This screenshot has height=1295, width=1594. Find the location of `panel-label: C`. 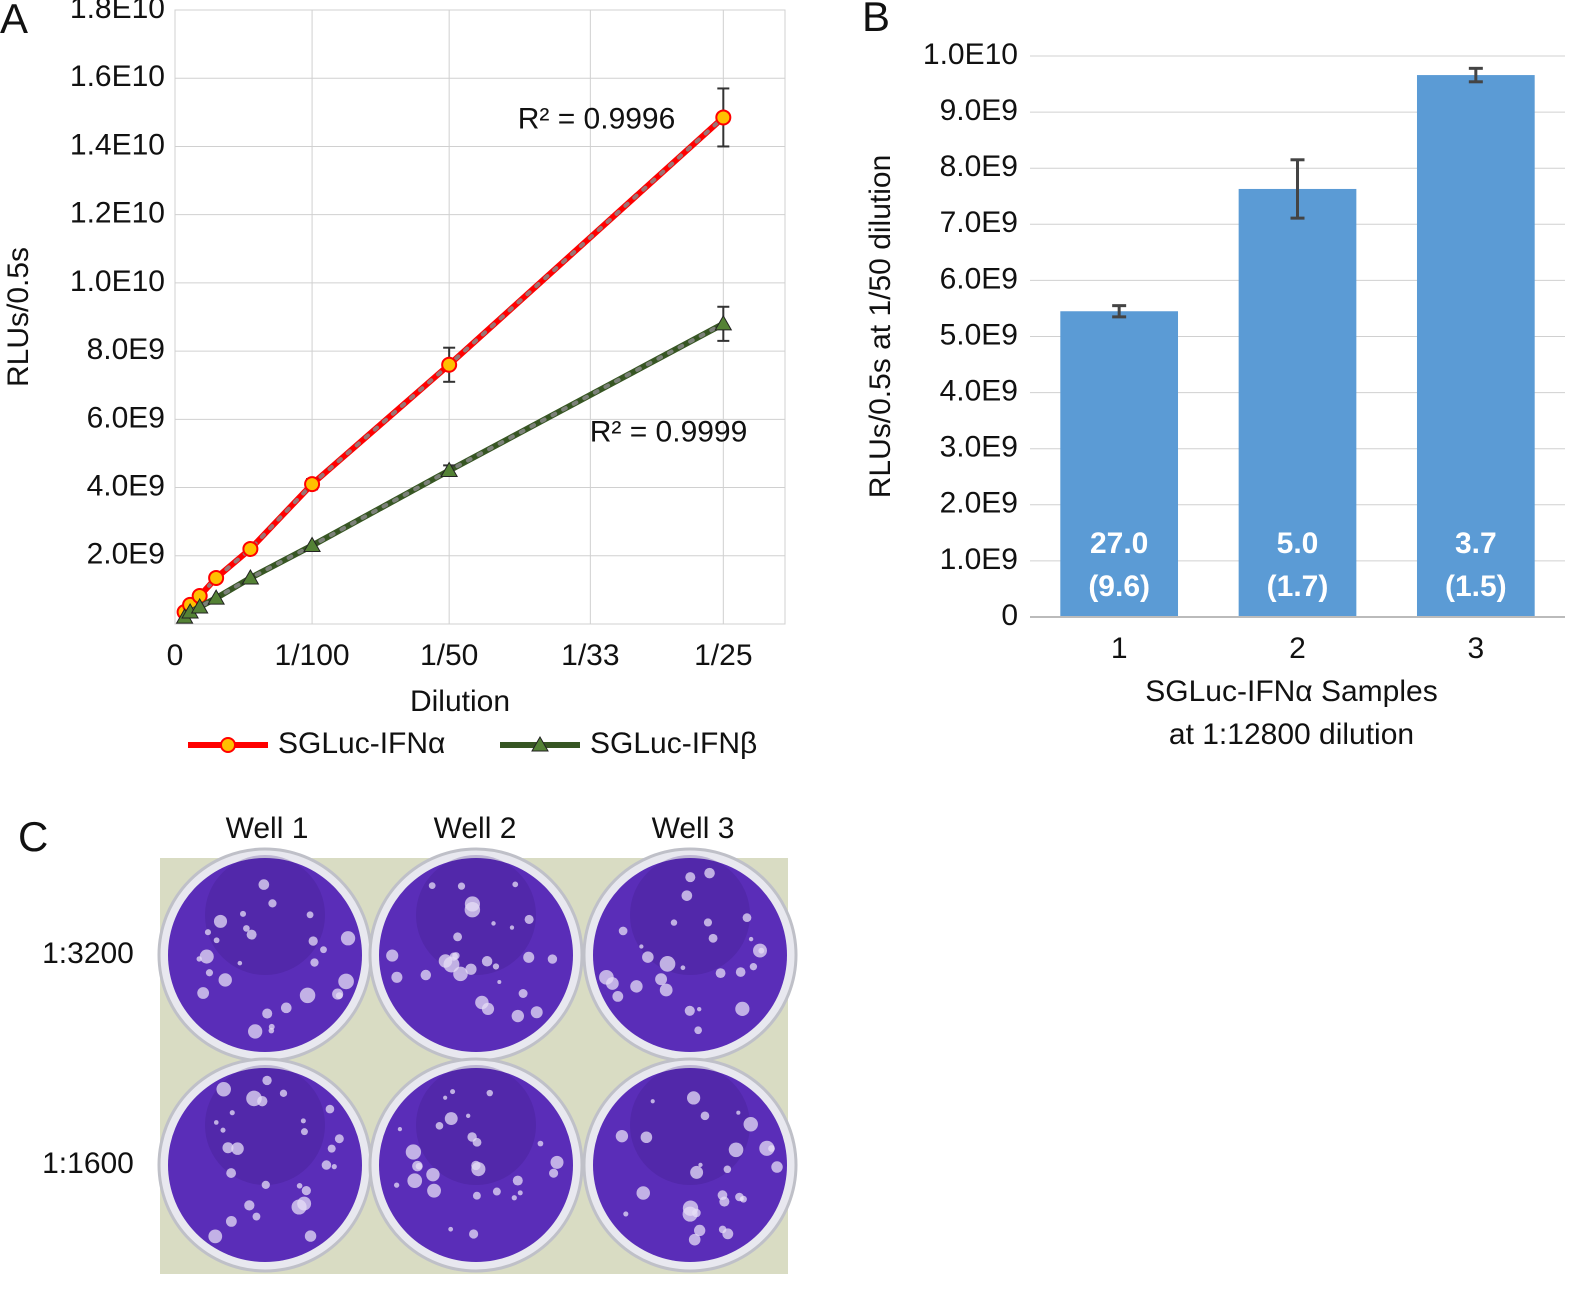

panel-label: C is located at coordinates (33, 836).